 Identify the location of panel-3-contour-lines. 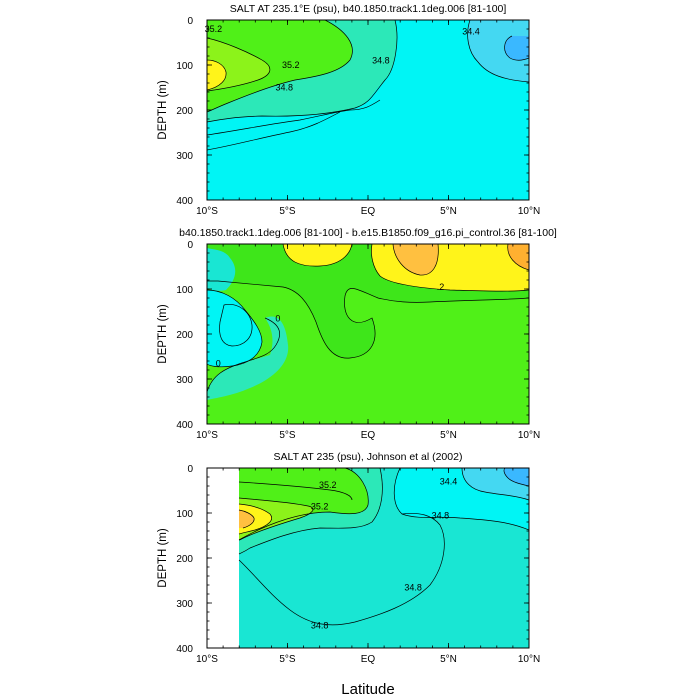
(383, 547).